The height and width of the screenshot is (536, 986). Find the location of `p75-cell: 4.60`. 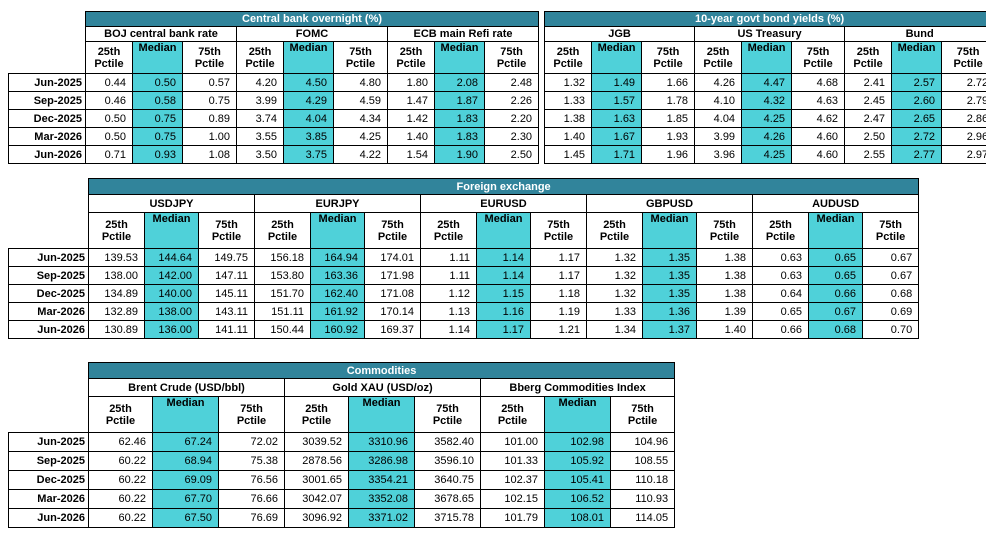

p75-cell: 4.60 is located at coordinates (818, 136).